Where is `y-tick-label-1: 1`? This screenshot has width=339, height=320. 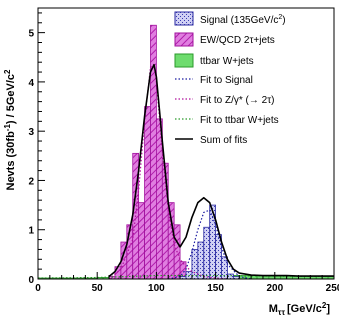
y-tick-label-1: 1 is located at coordinates (31, 231).